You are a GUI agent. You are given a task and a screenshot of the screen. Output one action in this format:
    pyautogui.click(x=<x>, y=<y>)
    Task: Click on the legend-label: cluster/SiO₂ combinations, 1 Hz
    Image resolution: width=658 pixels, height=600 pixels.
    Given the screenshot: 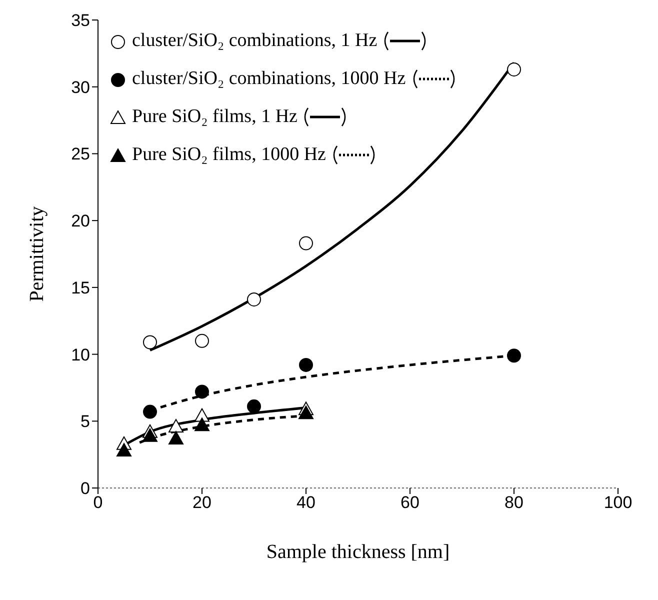 What is the action you would take?
    pyautogui.click(x=255, y=41)
    